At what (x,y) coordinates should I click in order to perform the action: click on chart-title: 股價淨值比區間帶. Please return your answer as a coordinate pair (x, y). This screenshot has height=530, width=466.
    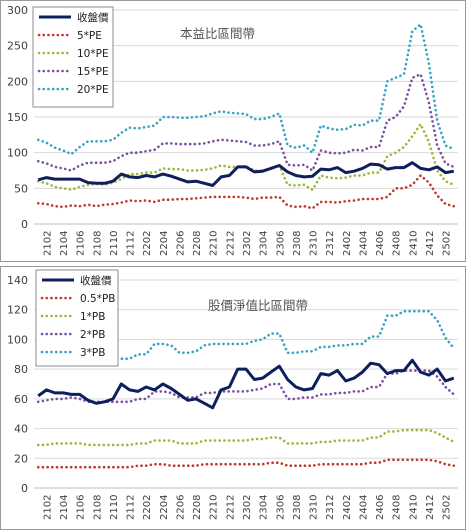
    Looking at the image, I should click on (258, 305).